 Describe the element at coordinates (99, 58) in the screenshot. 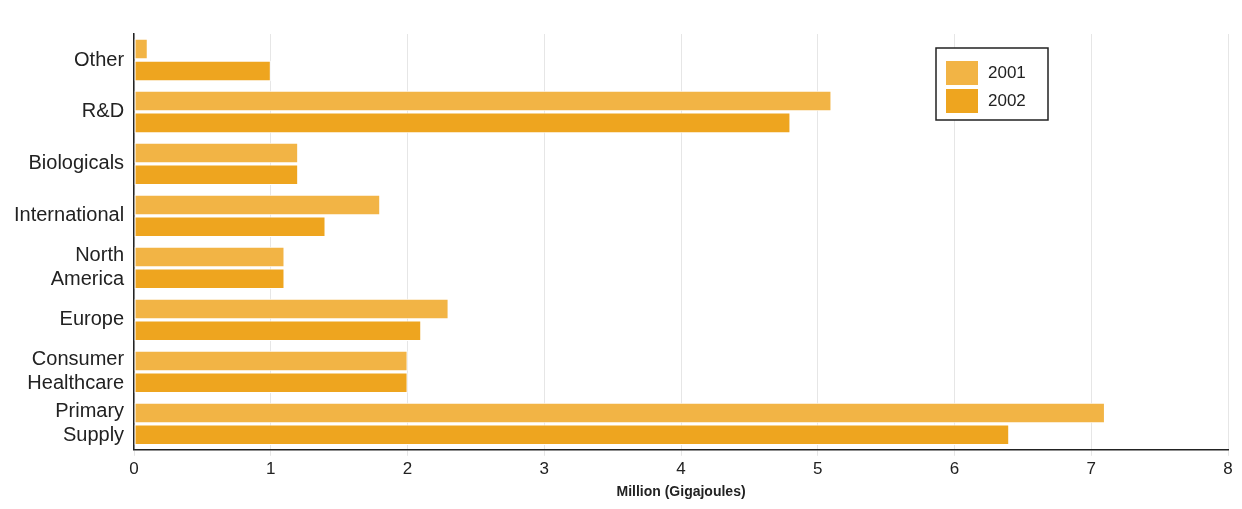

I see `y-tick-label: Other` at that location.